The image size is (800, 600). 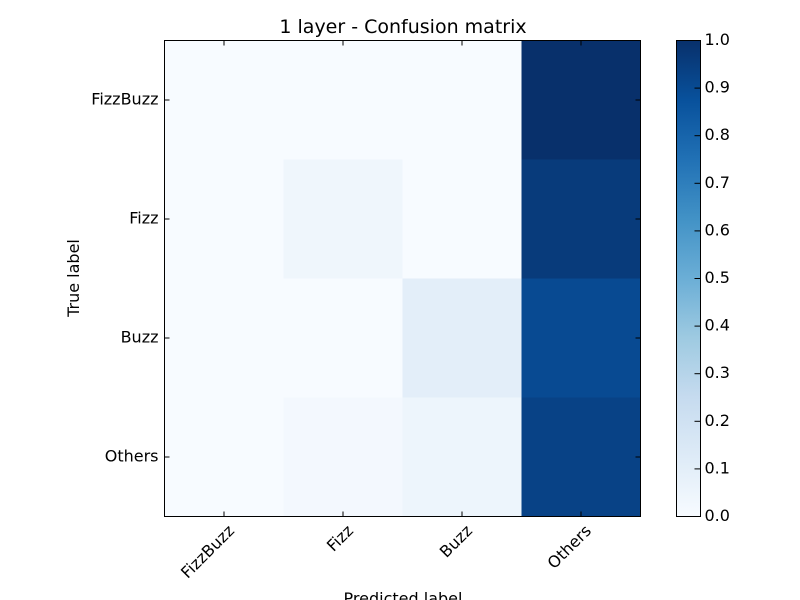 What do you see at coordinates (456, 541) in the screenshot?
I see `x-tick-label: Buzz` at bounding box center [456, 541].